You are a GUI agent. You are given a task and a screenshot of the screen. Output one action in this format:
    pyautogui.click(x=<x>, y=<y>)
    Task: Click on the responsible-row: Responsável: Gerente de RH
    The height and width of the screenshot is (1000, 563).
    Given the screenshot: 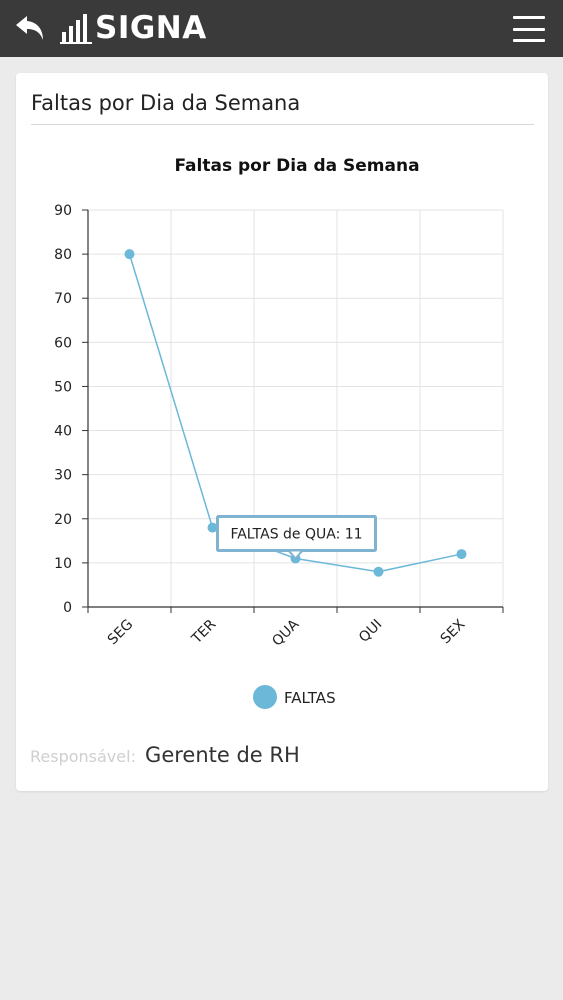 What is the action you would take?
    pyautogui.click(x=165, y=755)
    